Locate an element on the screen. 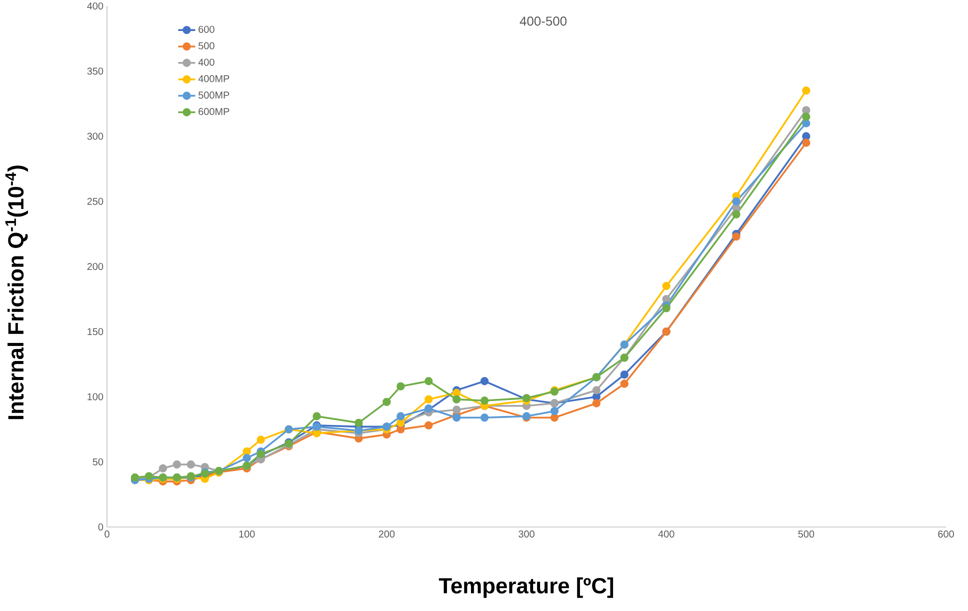  legend-label: 500MP is located at coordinates (214, 95).